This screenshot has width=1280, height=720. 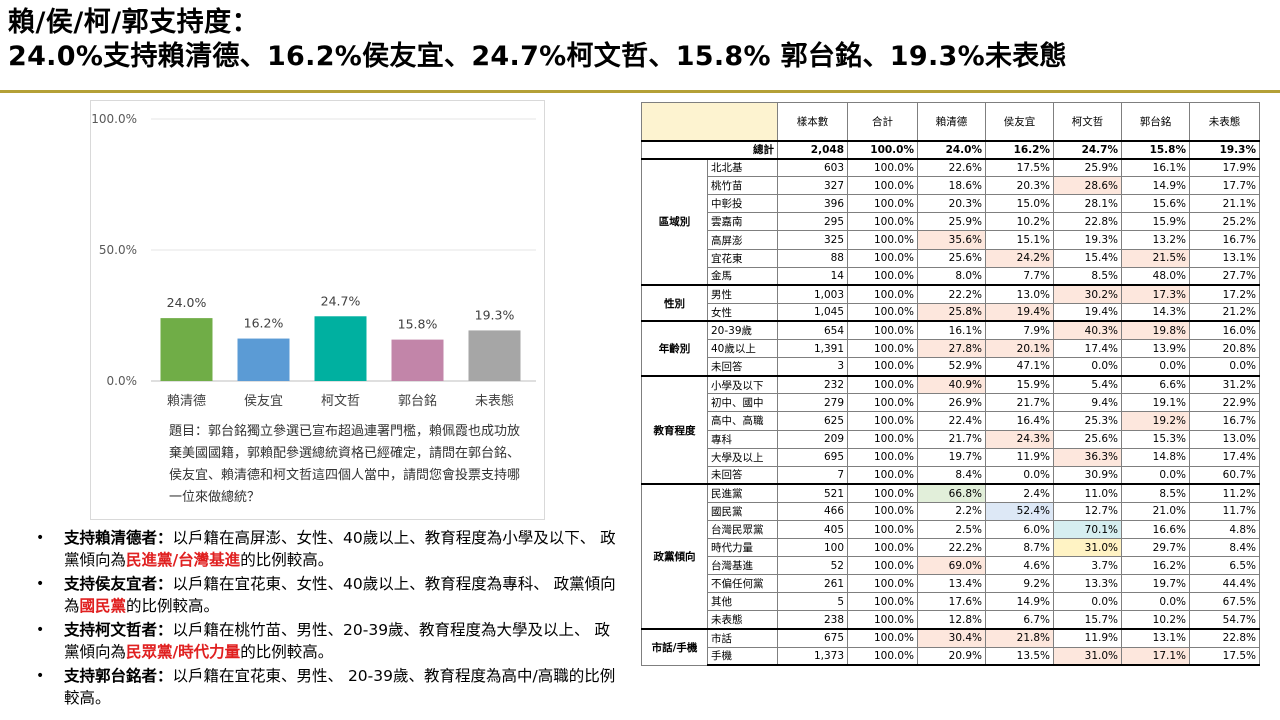 What do you see at coordinates (950, 149) in the screenshot?
I see `table-total-row: 總計 2,048 100.0% 24.0% 16.2% 24.7% 15.8% 19.3%` at bounding box center [950, 149].